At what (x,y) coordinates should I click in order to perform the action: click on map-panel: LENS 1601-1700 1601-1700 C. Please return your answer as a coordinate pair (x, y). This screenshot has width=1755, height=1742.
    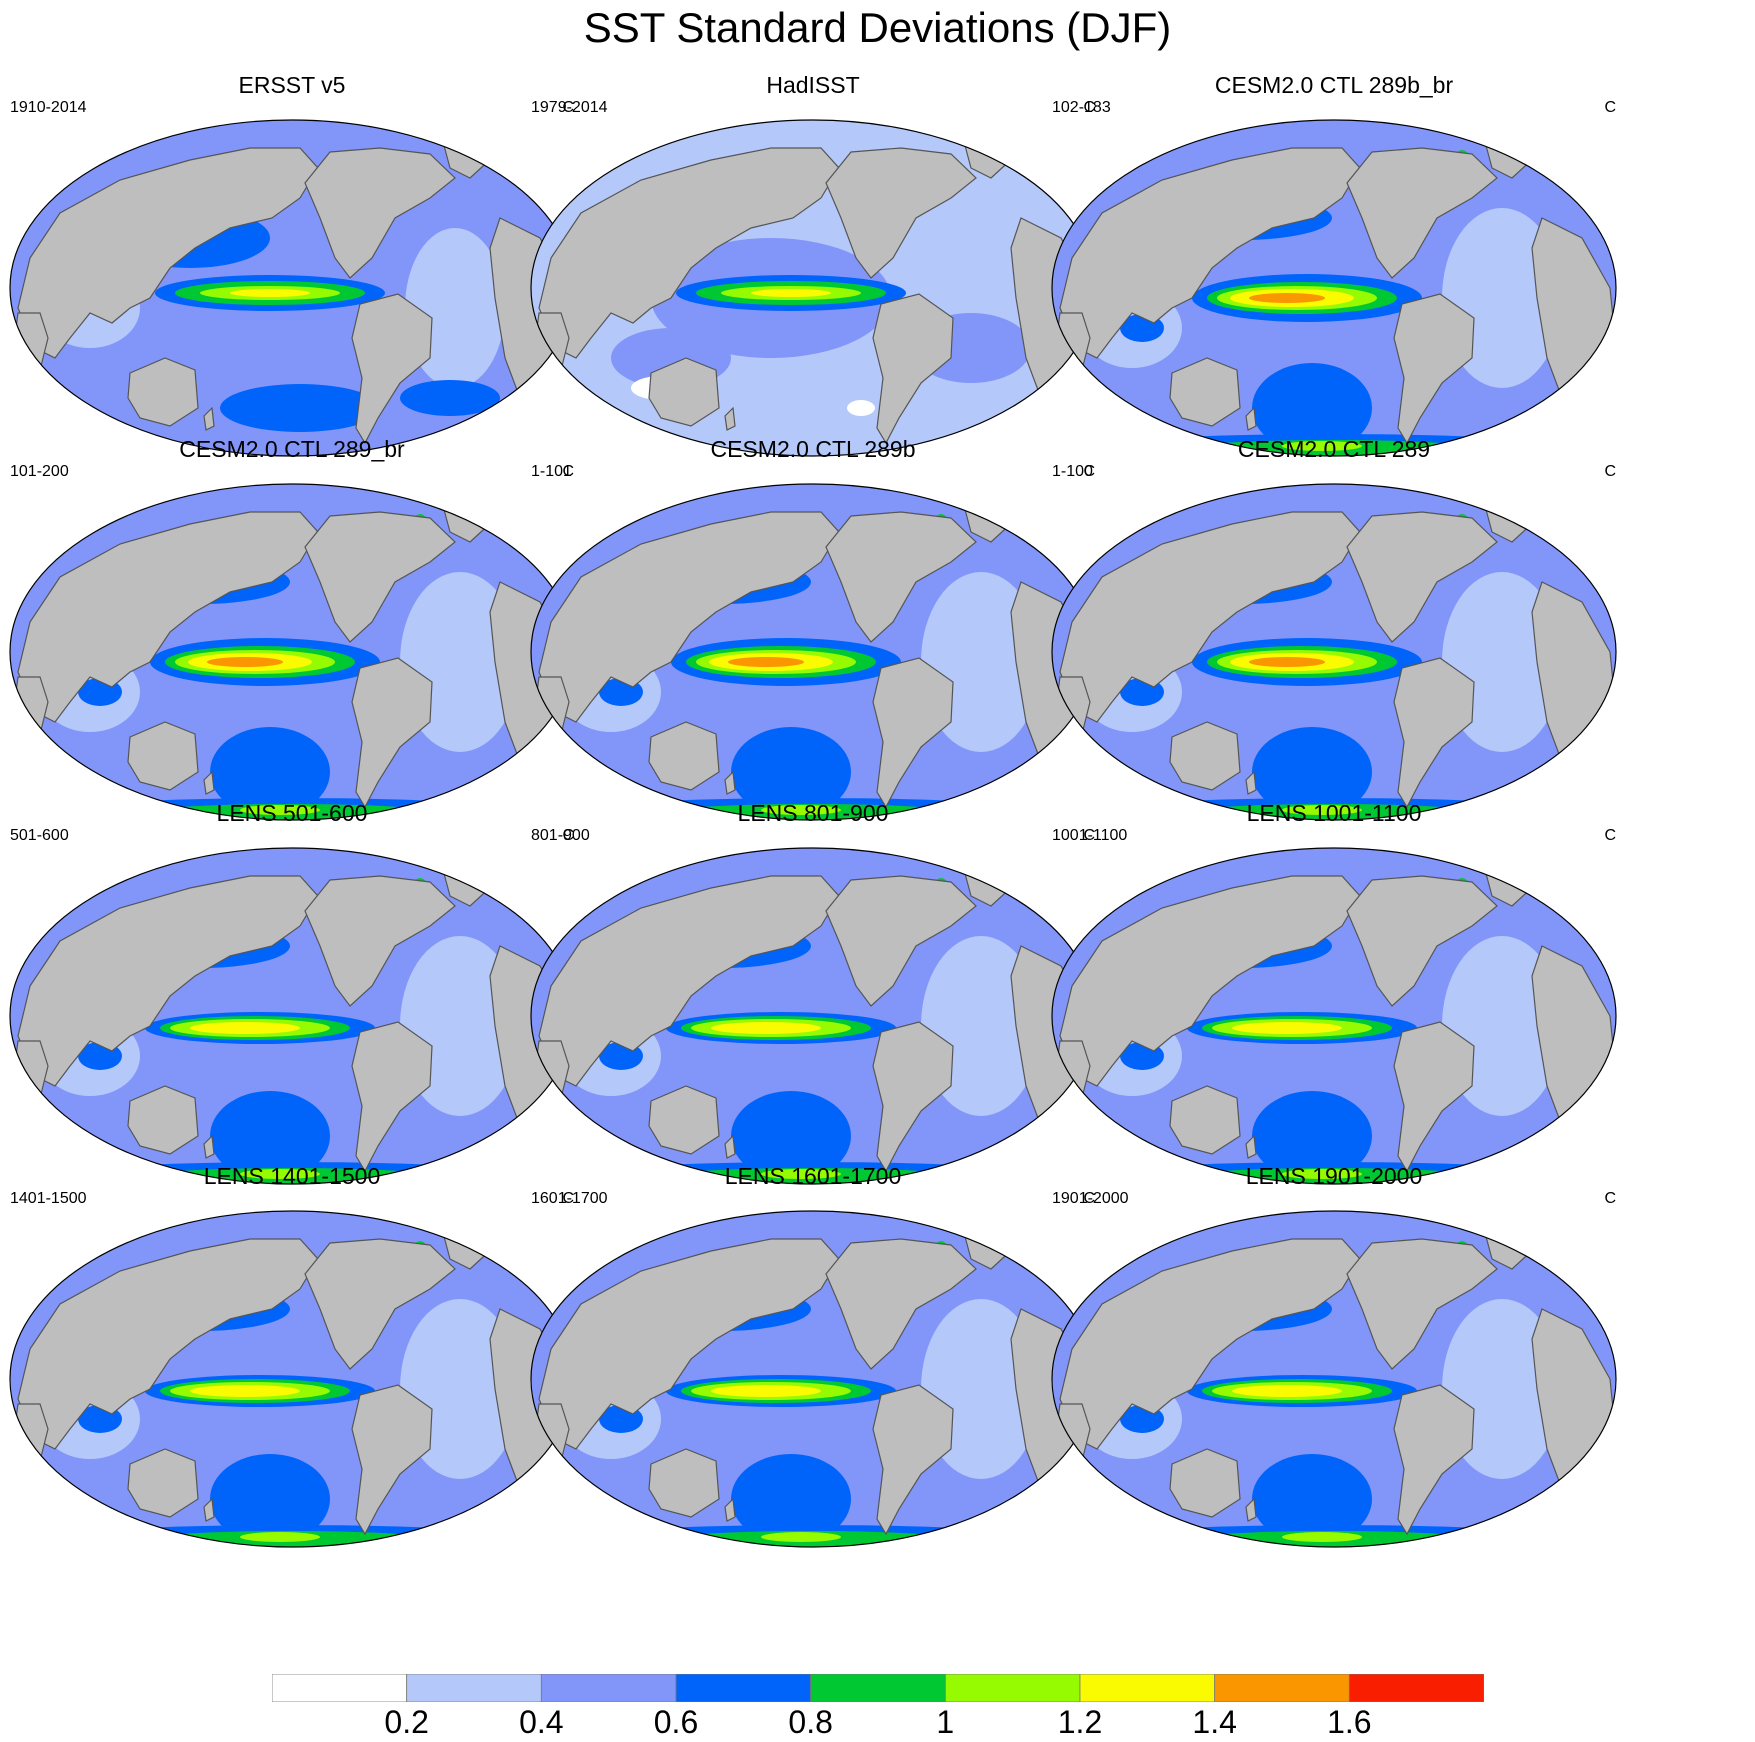
    Looking at the image, I should click on (813, 1360).